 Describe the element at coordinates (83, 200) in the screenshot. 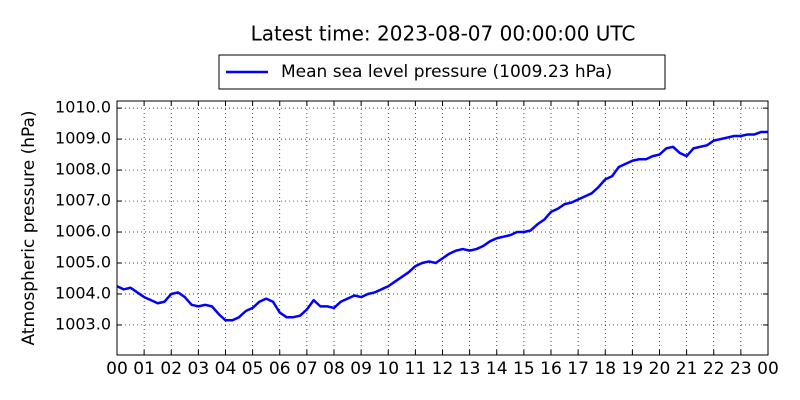

I see `y-tick-label: 1007.0` at that location.